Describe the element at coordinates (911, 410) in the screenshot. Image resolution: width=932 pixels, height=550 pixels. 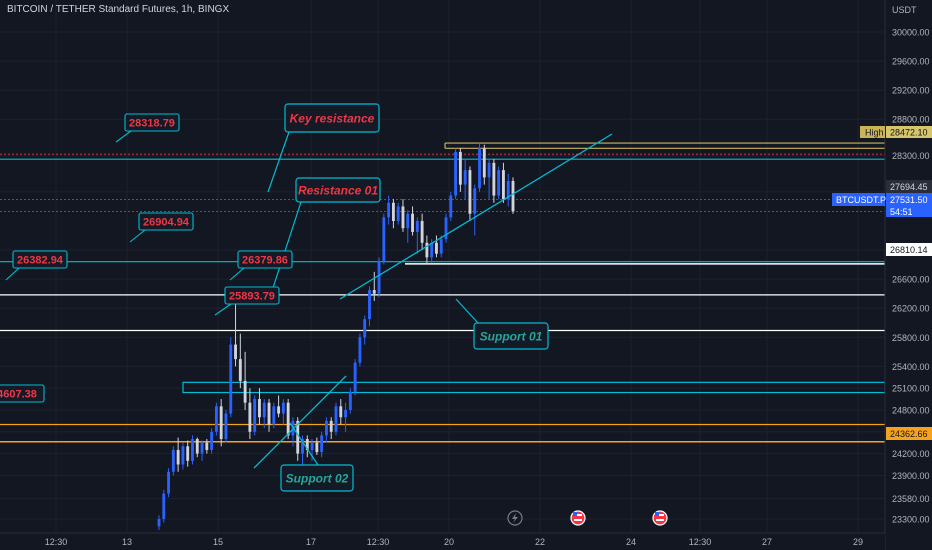
I see `price-tick-label: 24800.00` at that location.